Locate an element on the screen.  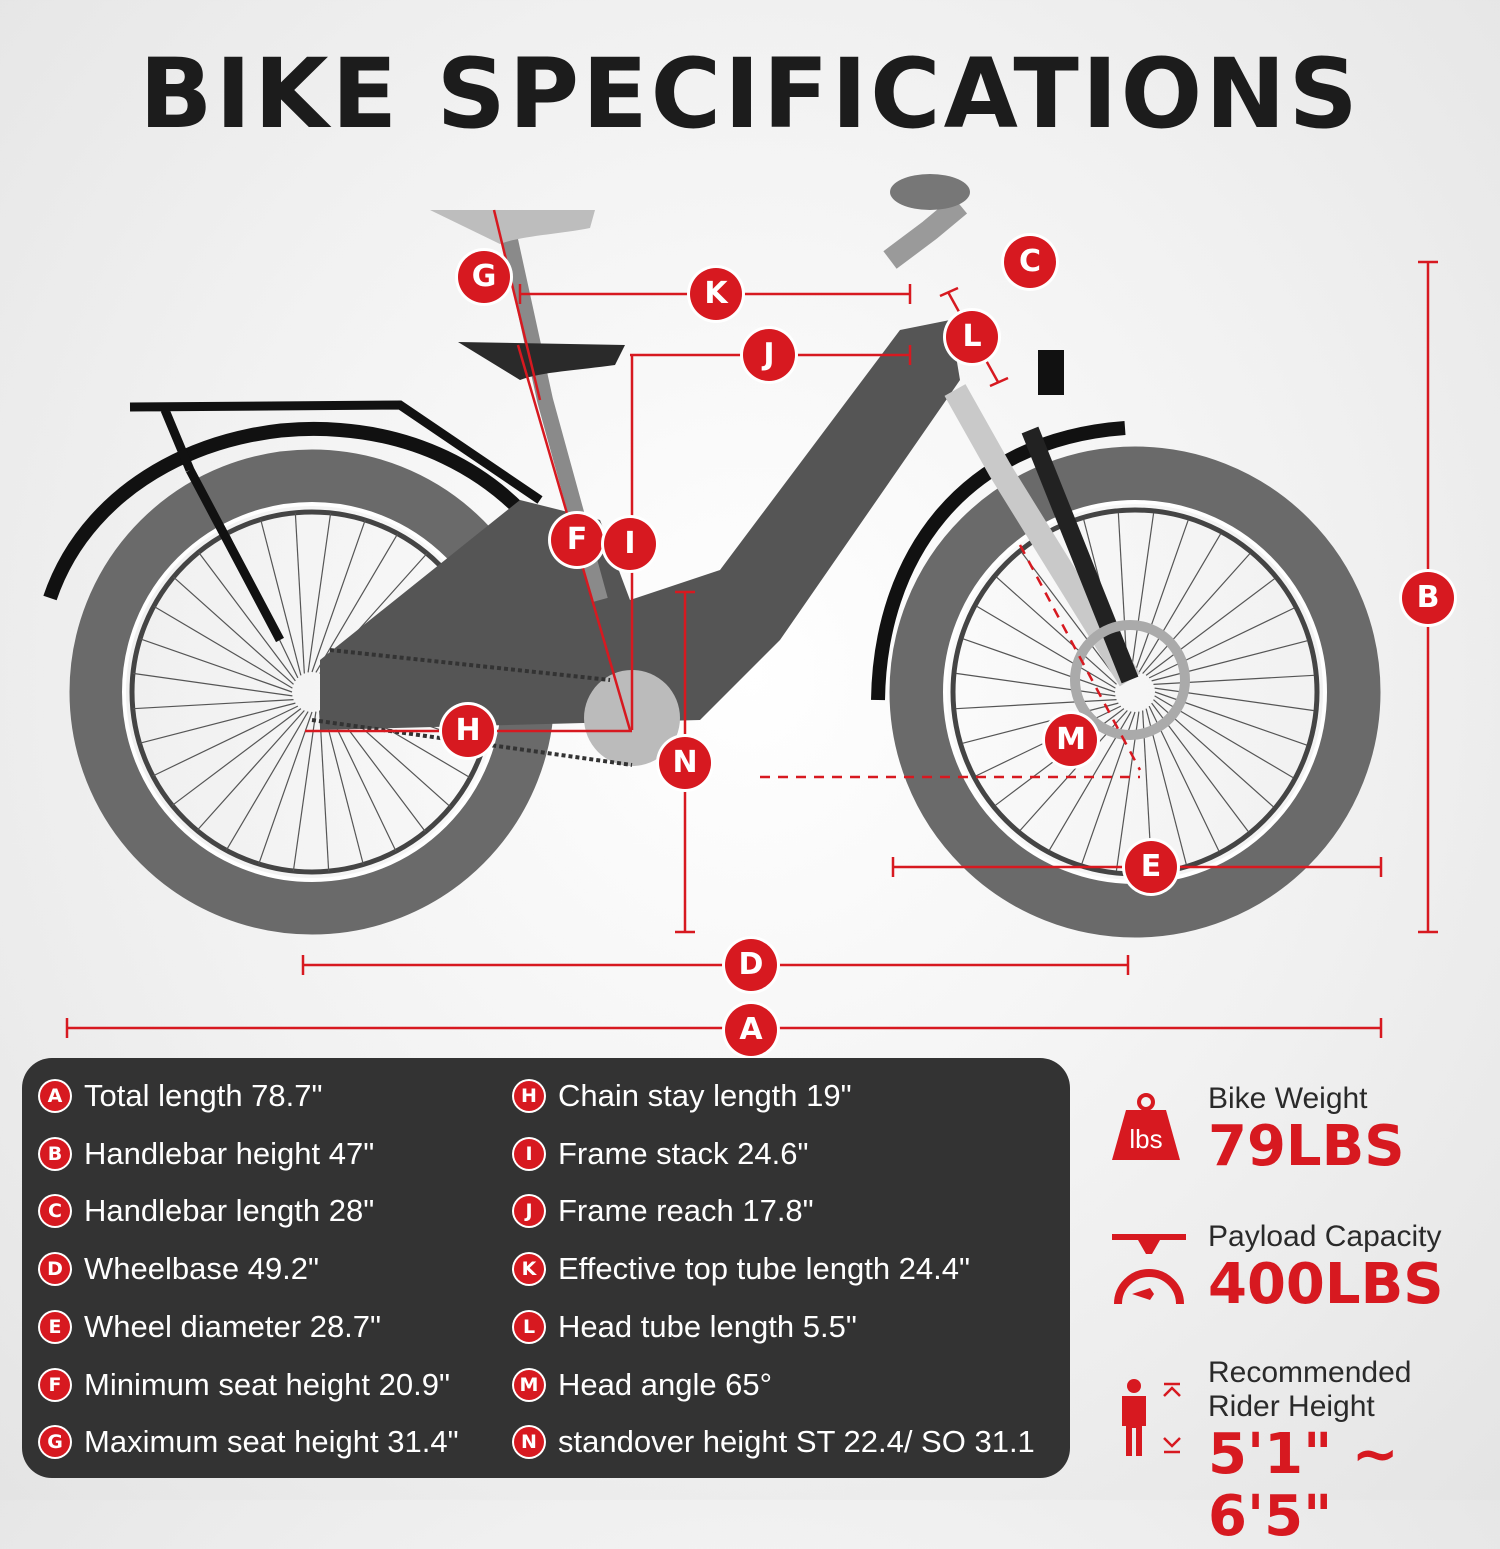
spec-item-h: H Chain stay length 19" is located at coordinates (683, 1096).